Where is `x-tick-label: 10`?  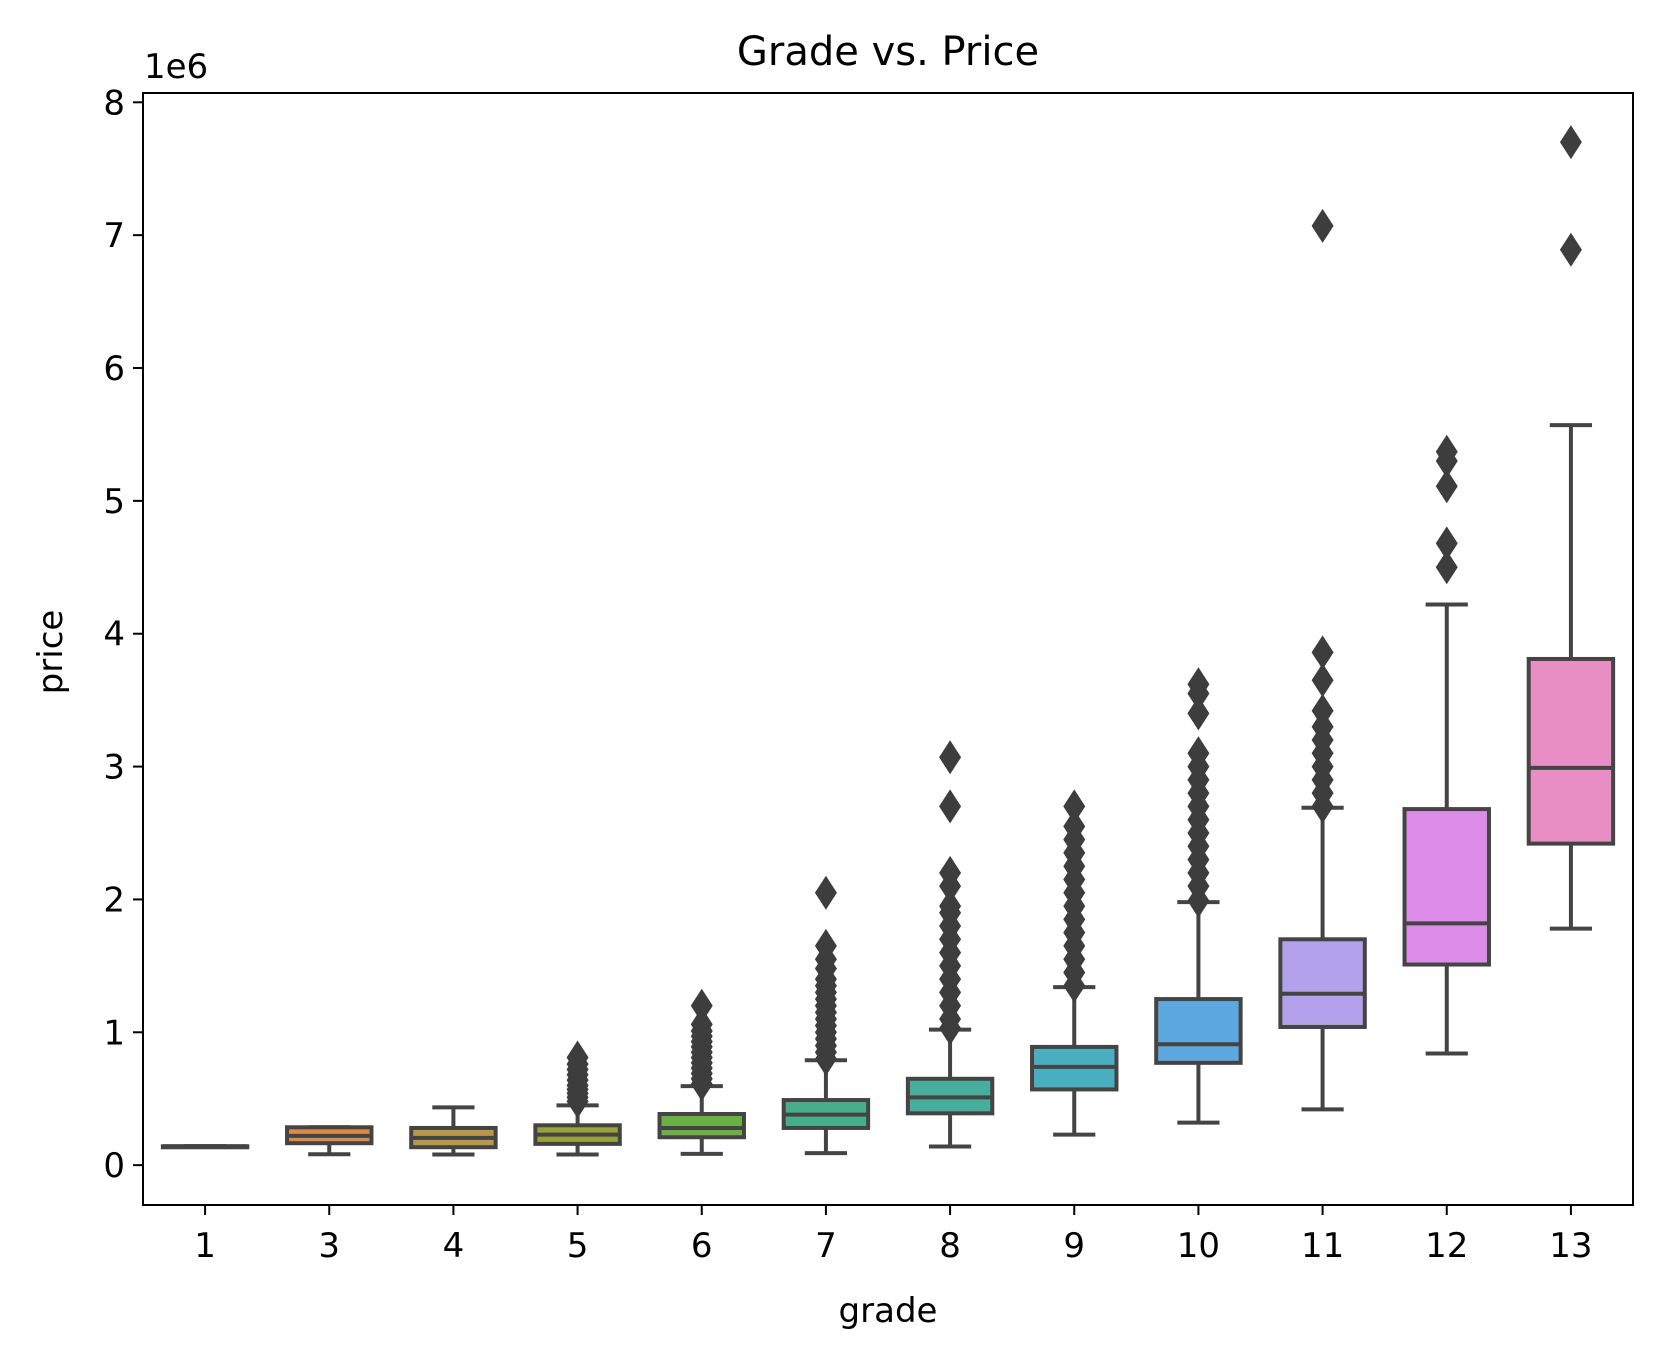 x-tick-label: 10 is located at coordinates (1198, 1246).